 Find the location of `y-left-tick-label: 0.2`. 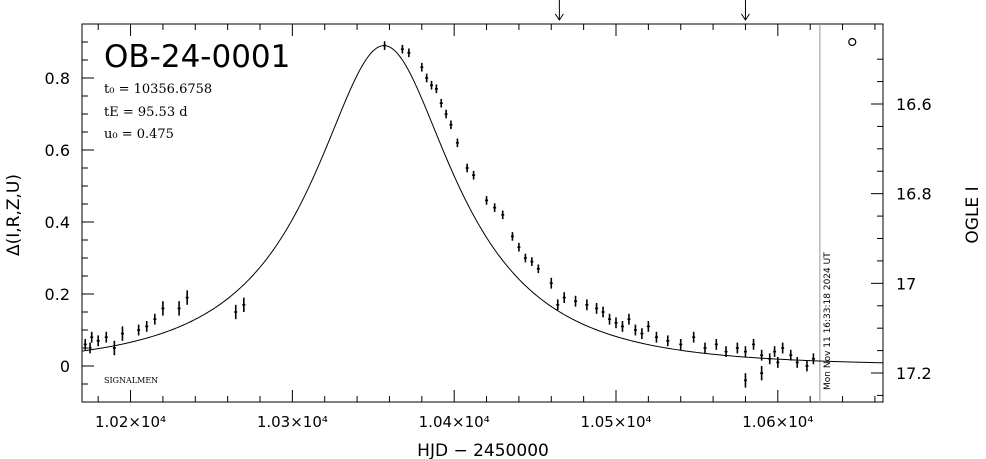

y-left-tick-label: 0.2 is located at coordinates (57, 294).